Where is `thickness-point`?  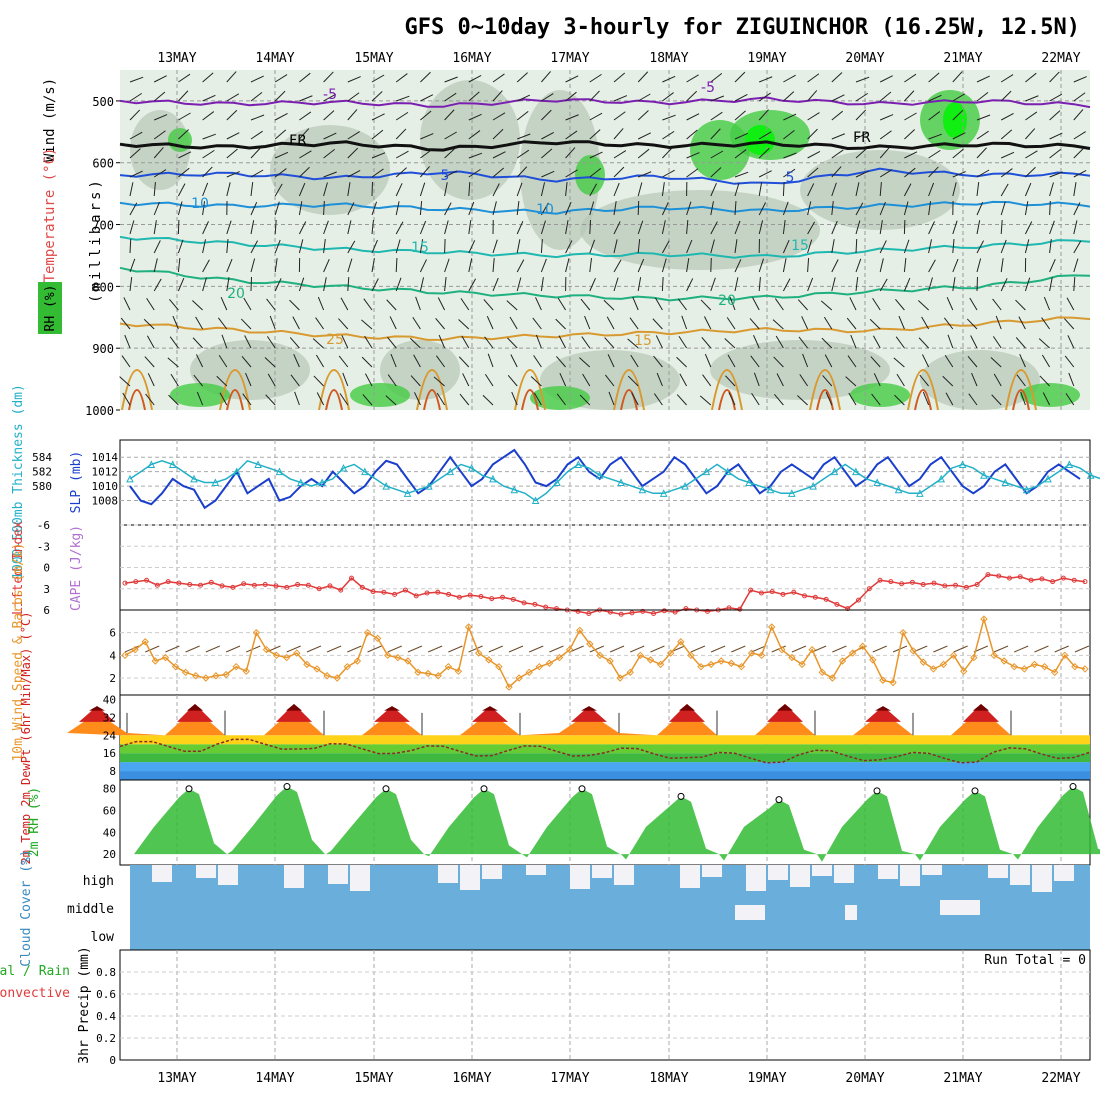
thickness-point is located at coordinates (1069, 464).